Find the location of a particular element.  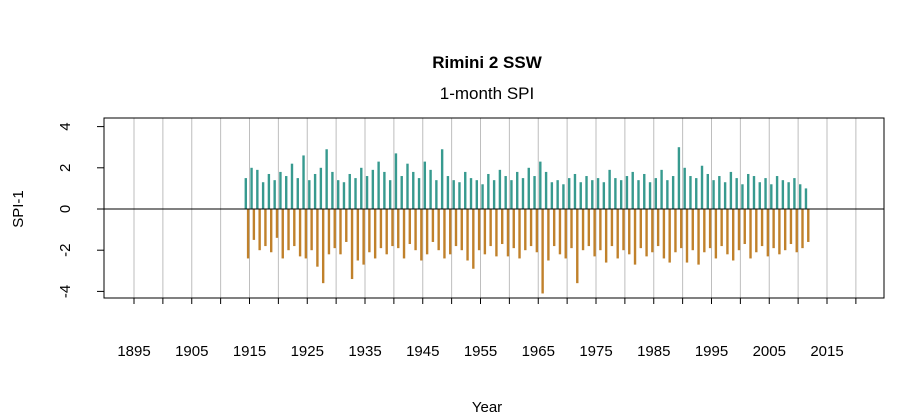

y-axis-label: SPI-1 is located at coordinates (18, 209).